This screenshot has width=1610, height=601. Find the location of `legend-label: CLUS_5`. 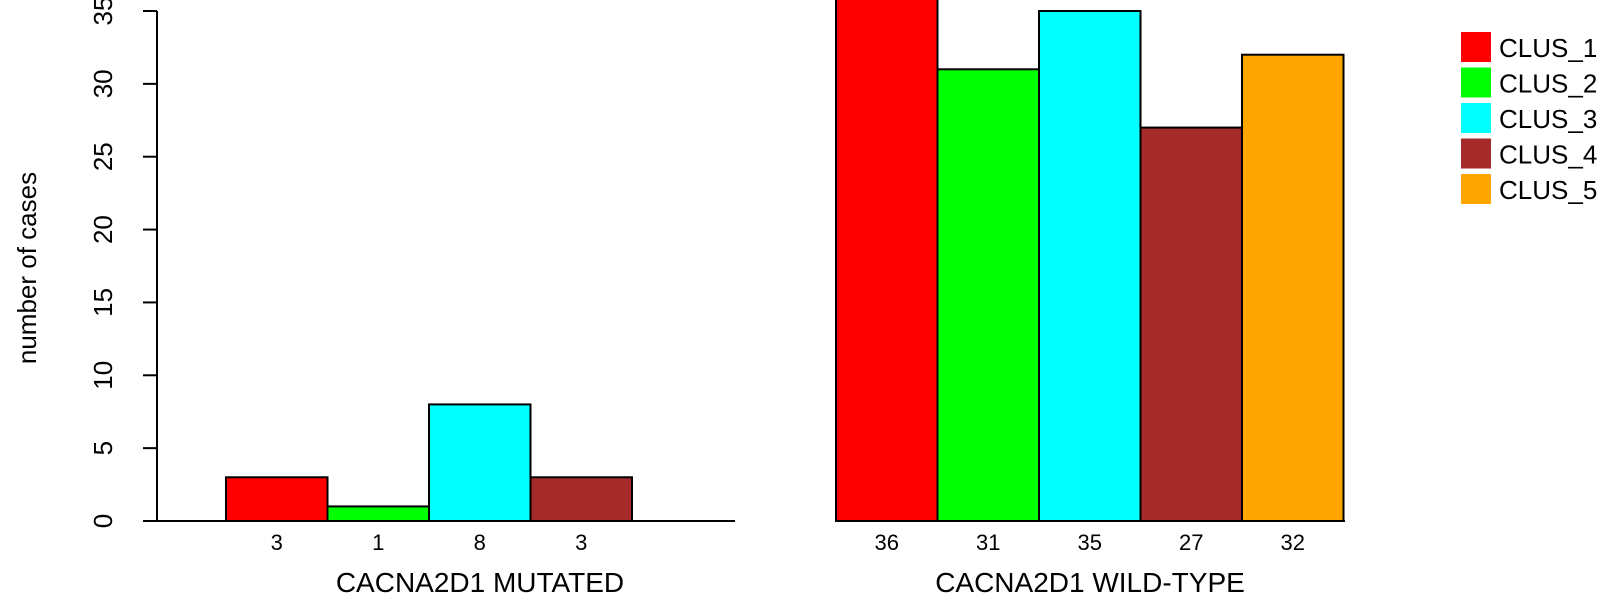

legend-label: CLUS_5 is located at coordinates (1548, 190).